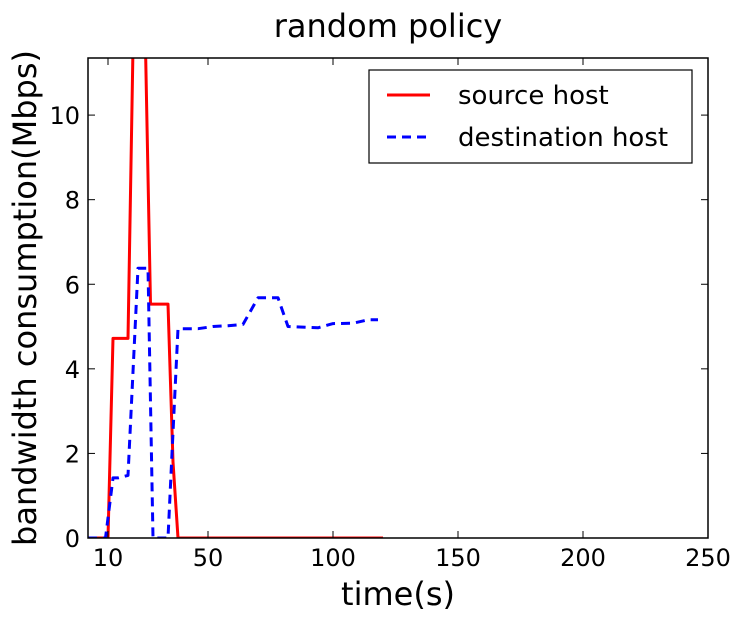 The image size is (741, 622). I want to click on legend-label-destination-host: destination host, so click(563, 138).